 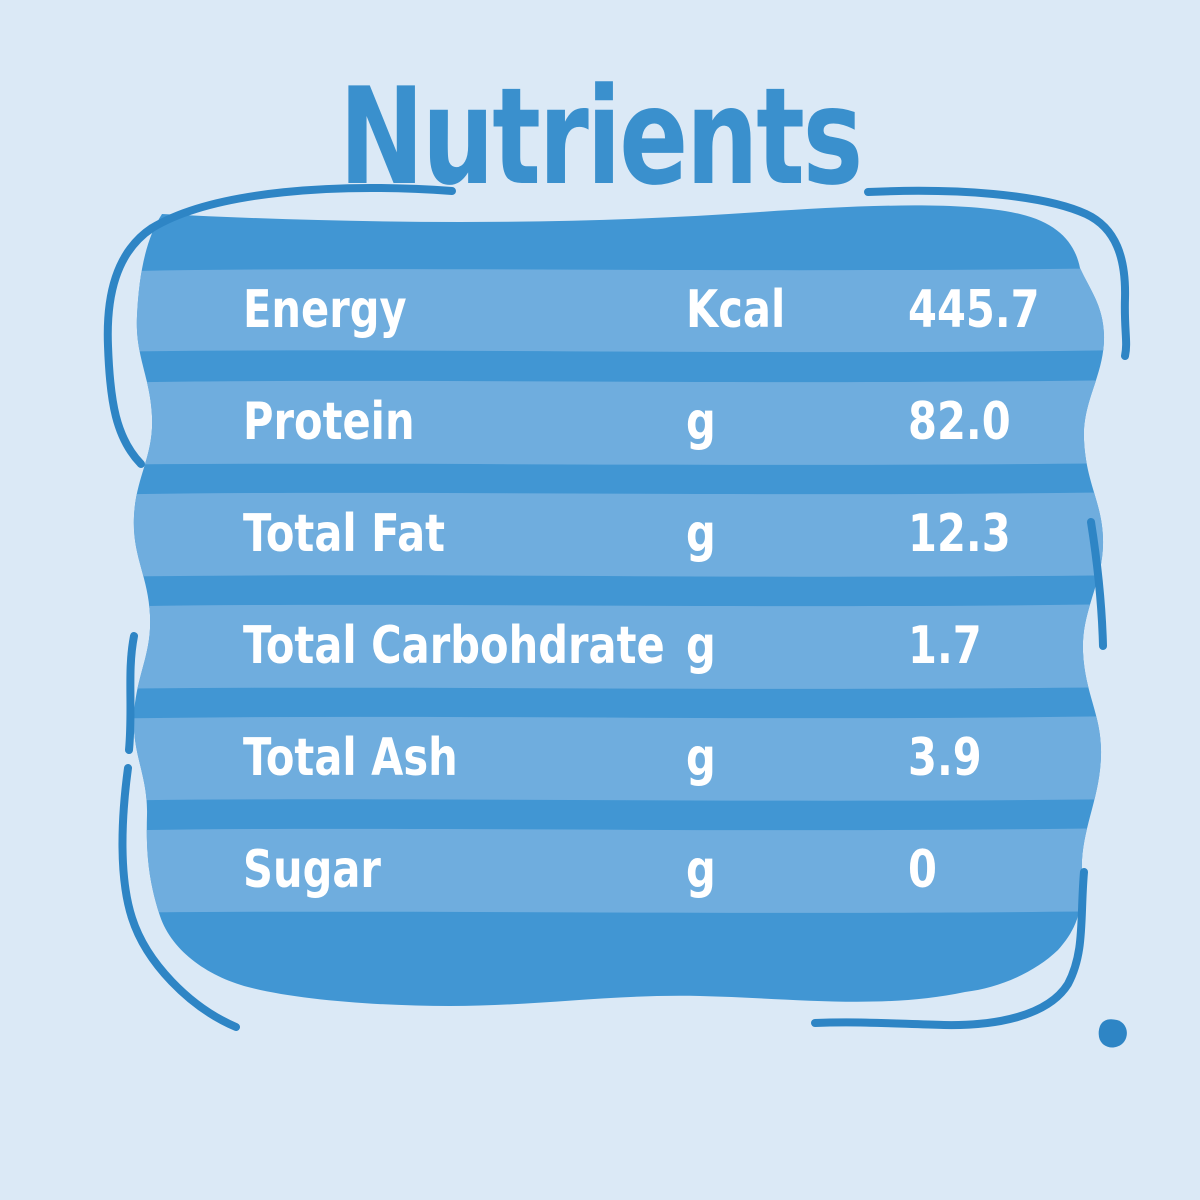 What do you see at coordinates (974, 310) in the screenshot?
I see `nutrient-value: 445.7` at bounding box center [974, 310].